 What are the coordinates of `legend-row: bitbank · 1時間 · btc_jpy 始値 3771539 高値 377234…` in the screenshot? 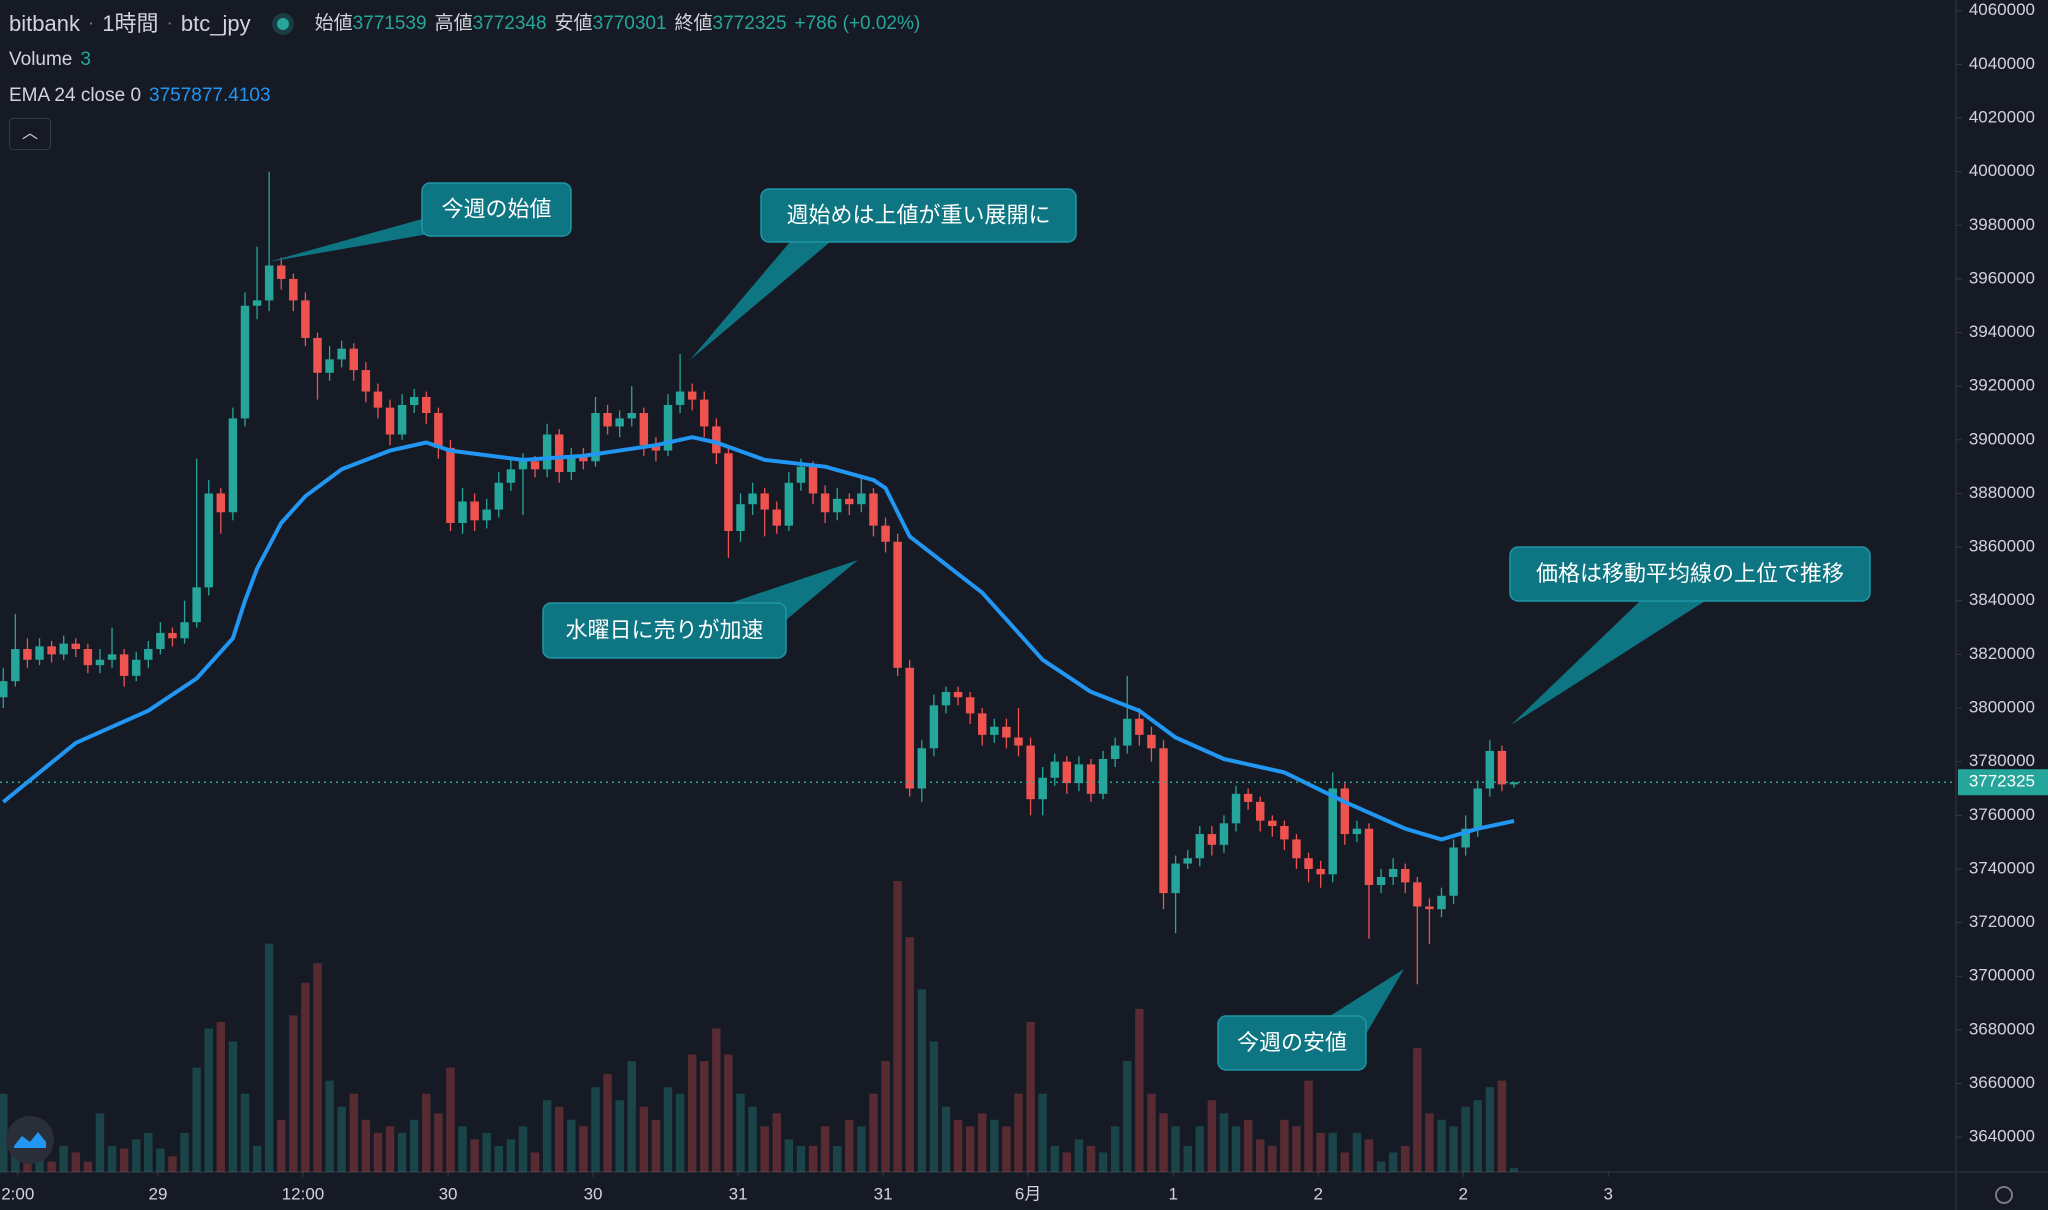 It's located at (464, 24).